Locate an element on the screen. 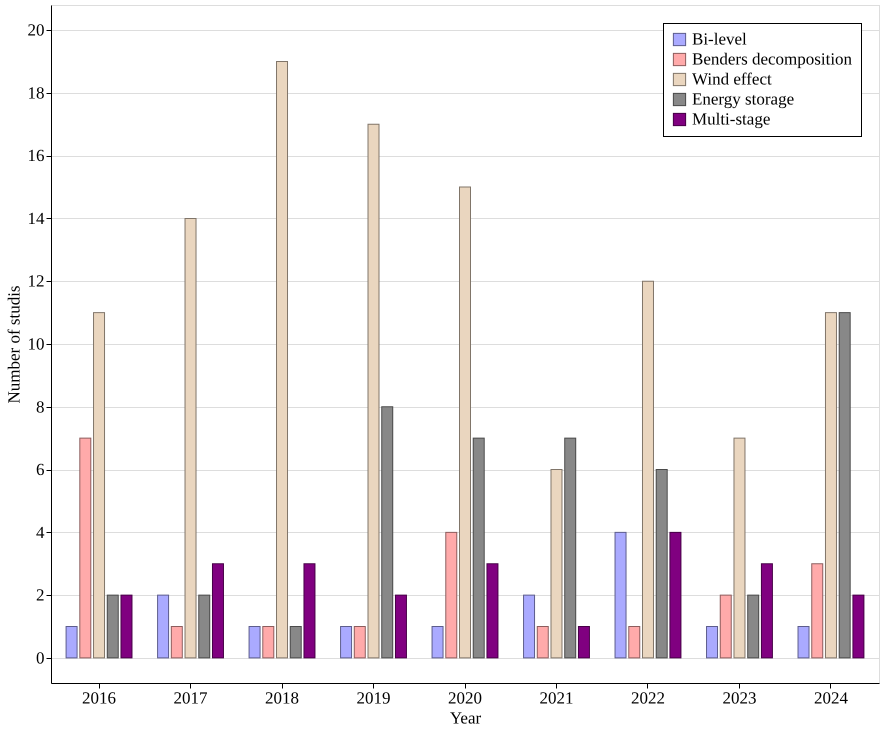  y-tick-label: 8 is located at coordinates (40, 406).